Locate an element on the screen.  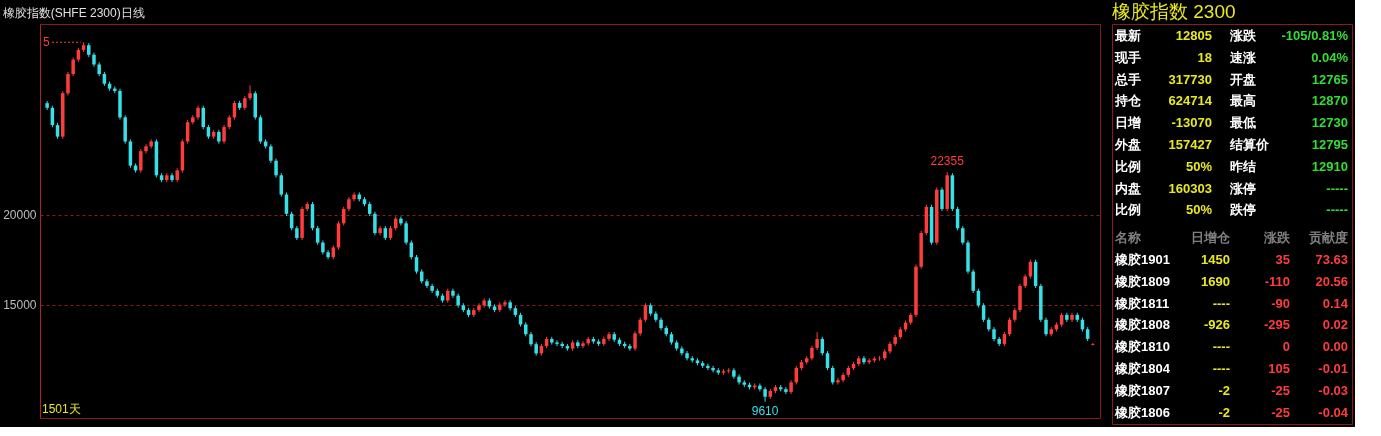
annotation: 5 is located at coordinates (46, 42).